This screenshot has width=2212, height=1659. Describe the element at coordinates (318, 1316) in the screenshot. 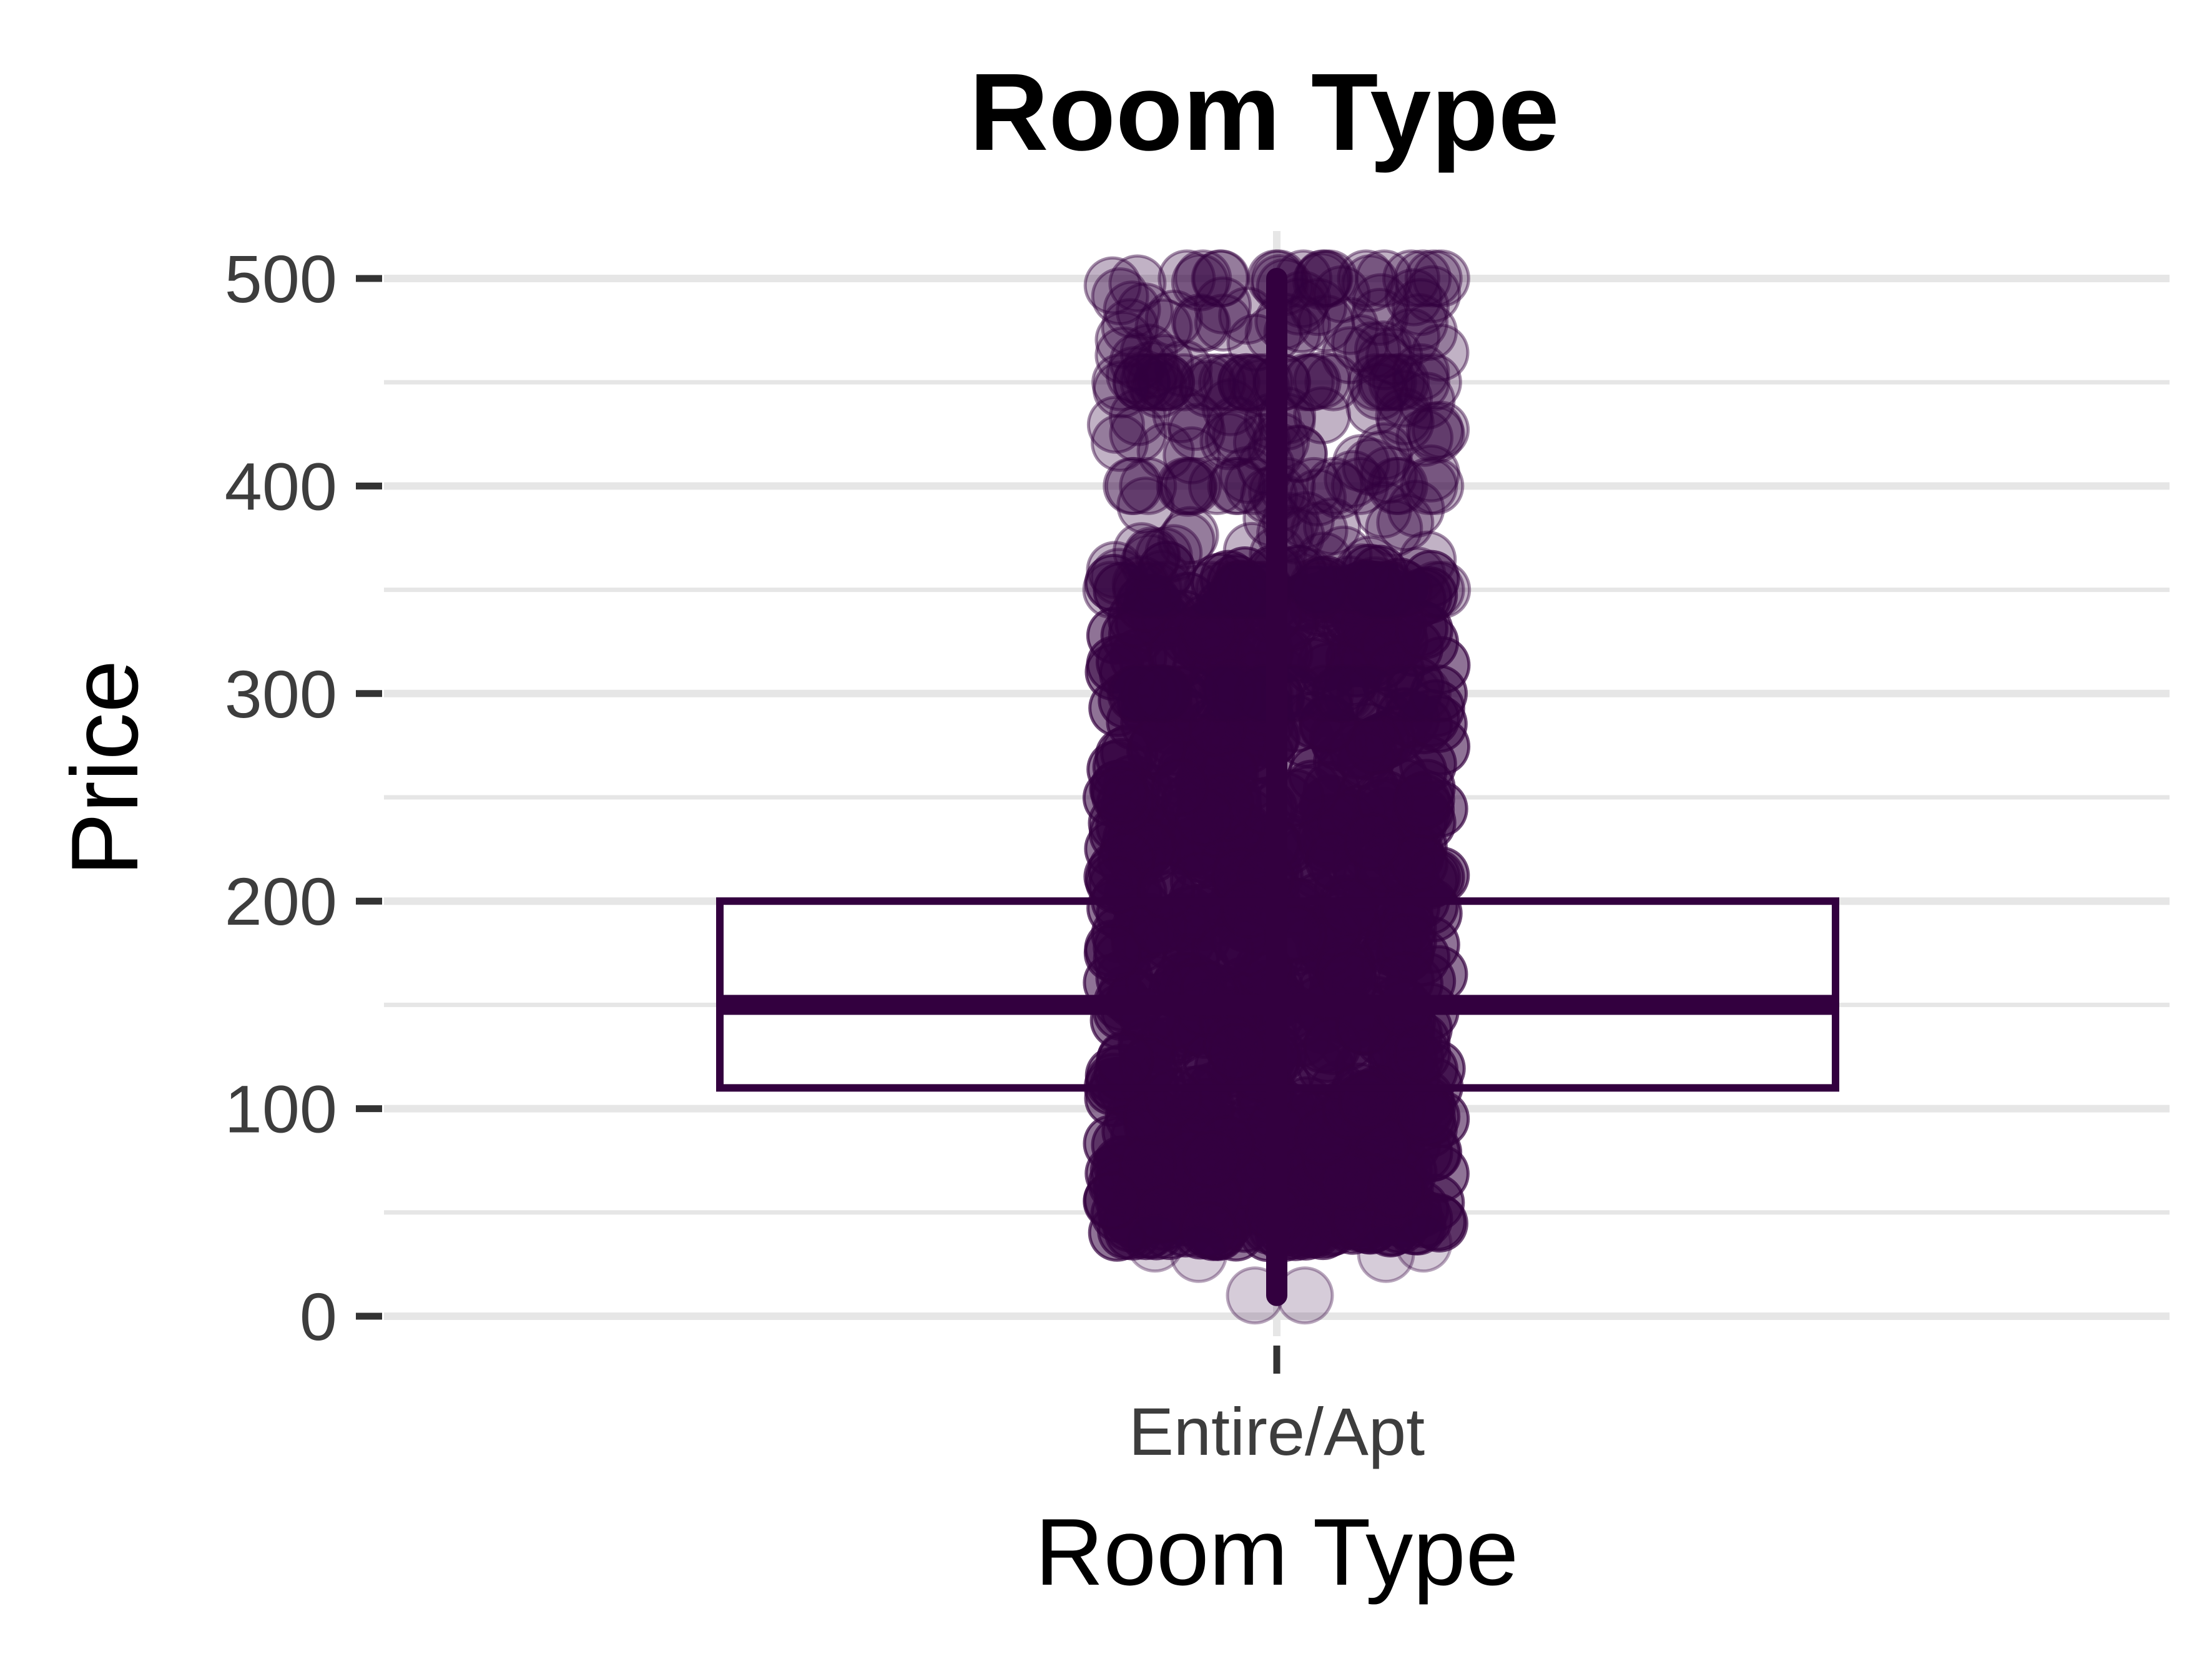

I see `y-tick-label: 0` at that location.